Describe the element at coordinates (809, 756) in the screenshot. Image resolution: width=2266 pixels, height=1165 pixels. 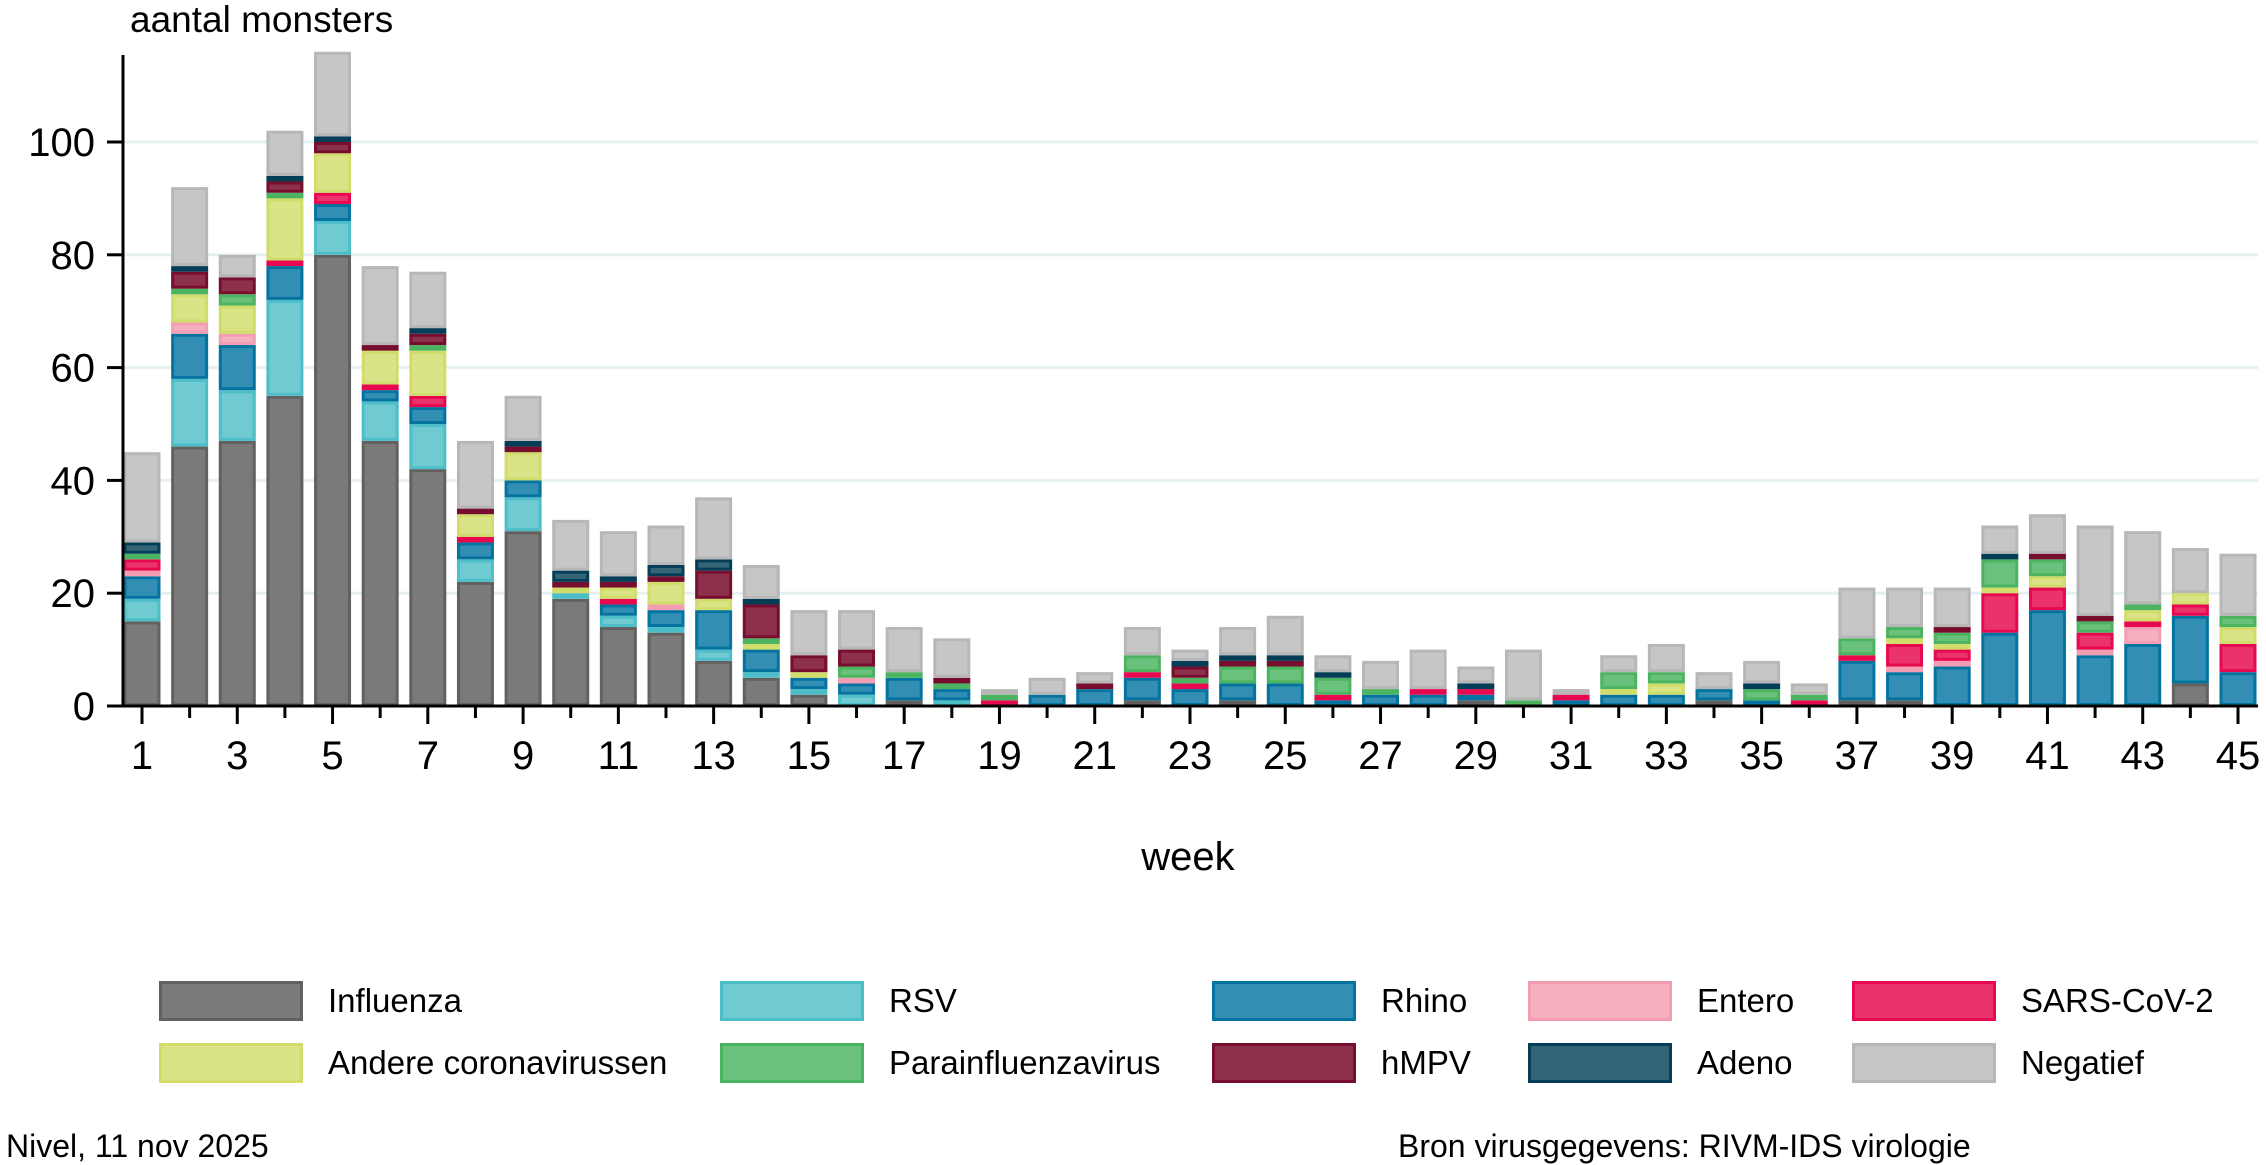
I see `x-tick-label: 15` at that location.